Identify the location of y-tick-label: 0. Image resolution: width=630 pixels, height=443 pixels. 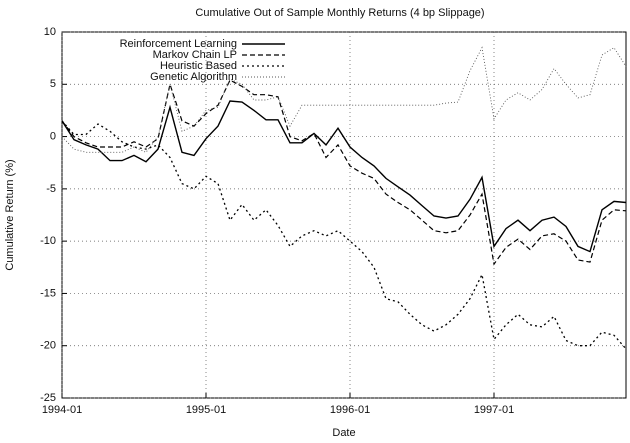
(53, 136).